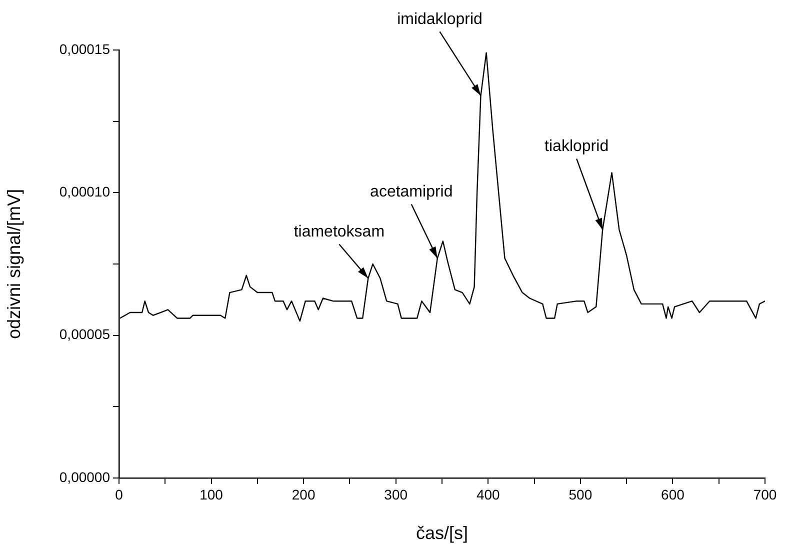 Image resolution: width=788 pixels, height=549 pixels. Describe the element at coordinates (442, 533) in the screenshot. I see `x-axis-title: čas/[s]` at that location.